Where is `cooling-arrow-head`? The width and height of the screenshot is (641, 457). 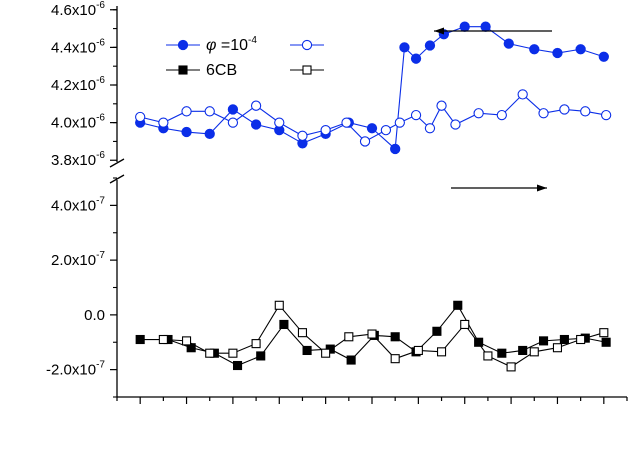
cooling-arrow-head is located at coordinates (439, 31).